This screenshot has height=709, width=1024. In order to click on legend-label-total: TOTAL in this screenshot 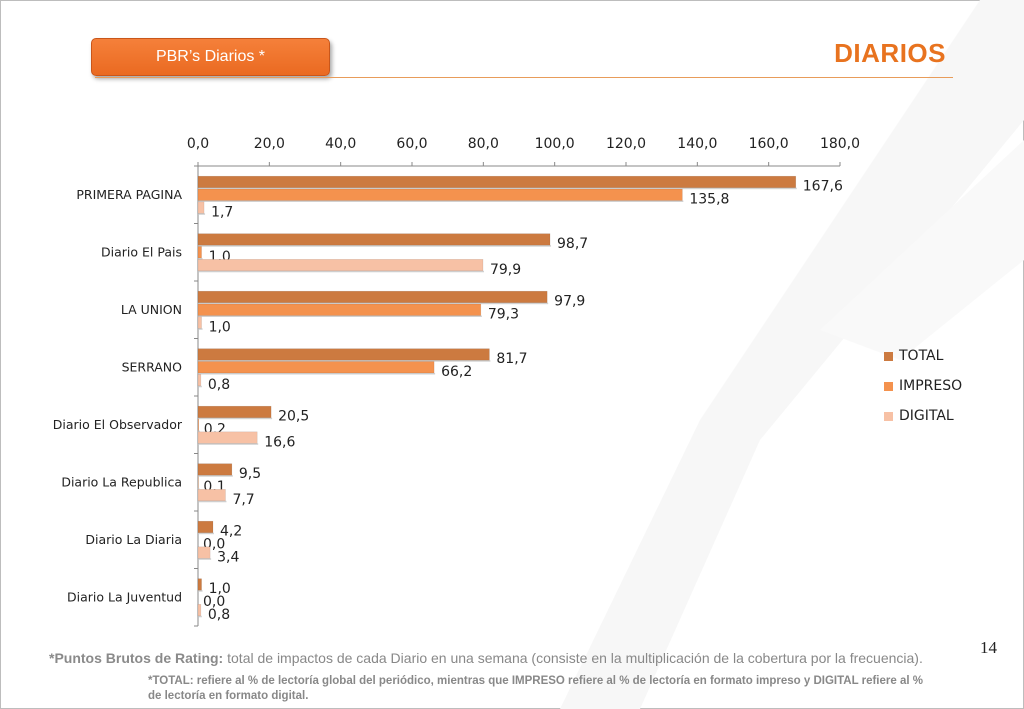, I will do `click(921, 356)`.